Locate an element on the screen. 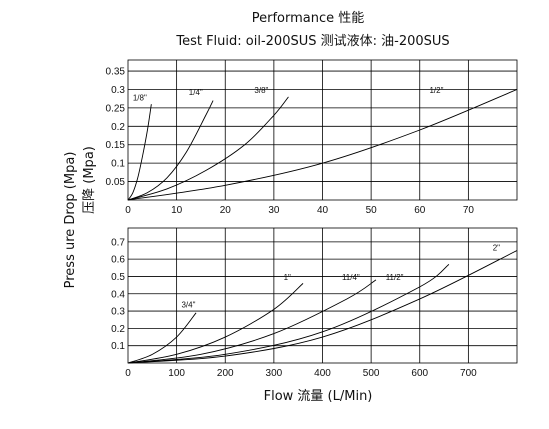 The image size is (549, 429). bottom-x-tick-label: 200 is located at coordinates (225, 373).